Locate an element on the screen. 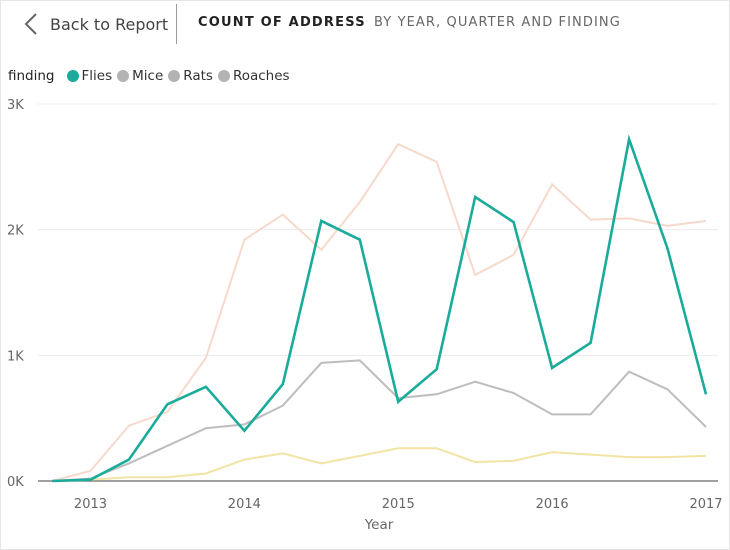 The height and width of the screenshot is (550, 730). back-label: Back to Report is located at coordinates (109, 24).